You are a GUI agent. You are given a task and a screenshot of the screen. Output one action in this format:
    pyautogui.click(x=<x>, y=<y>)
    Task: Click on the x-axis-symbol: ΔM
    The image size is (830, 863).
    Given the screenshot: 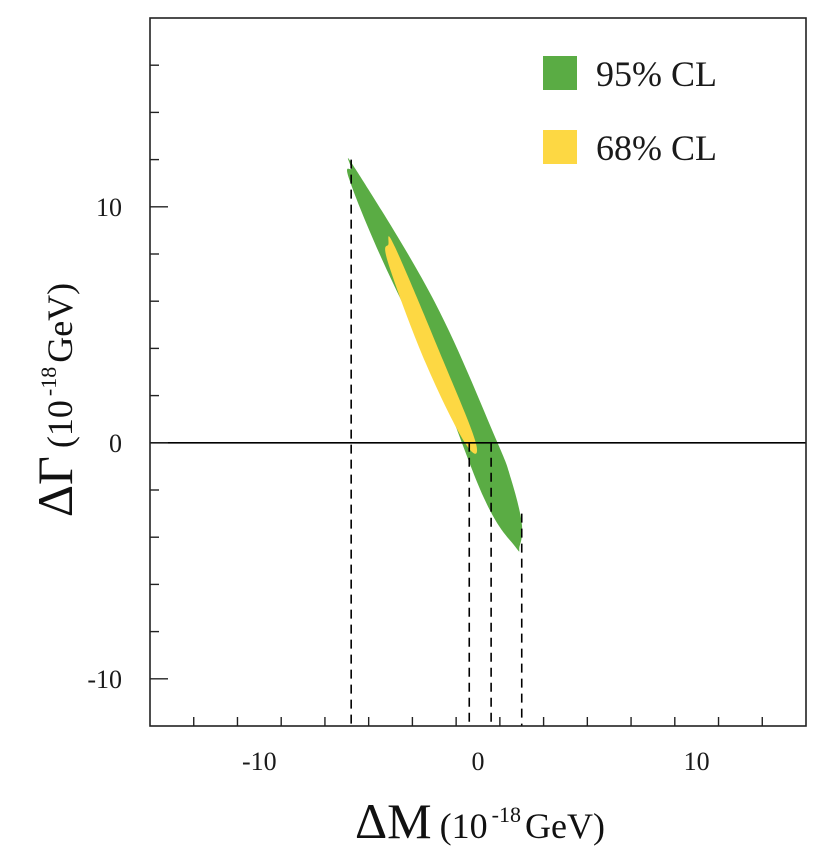 What is the action you would take?
    pyautogui.click(x=393, y=821)
    